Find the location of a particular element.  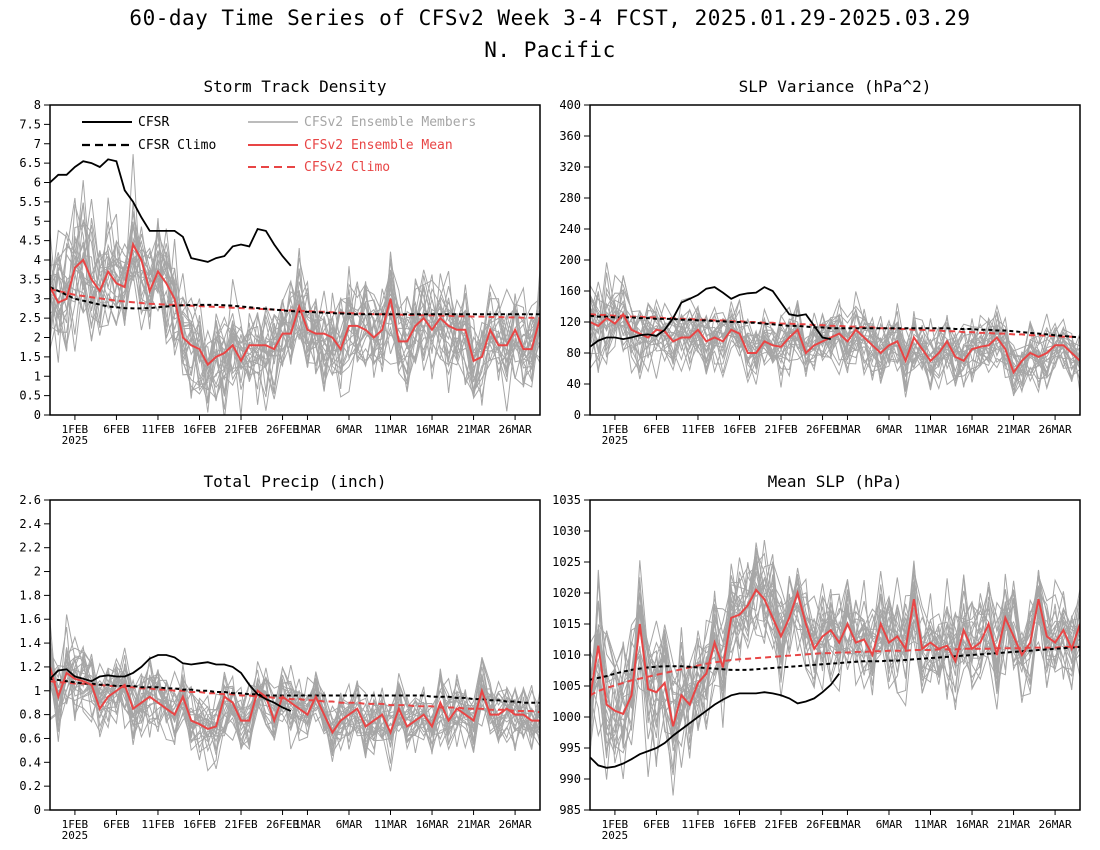

y-tick-label: 0.8 is located at coordinates (30, 715).